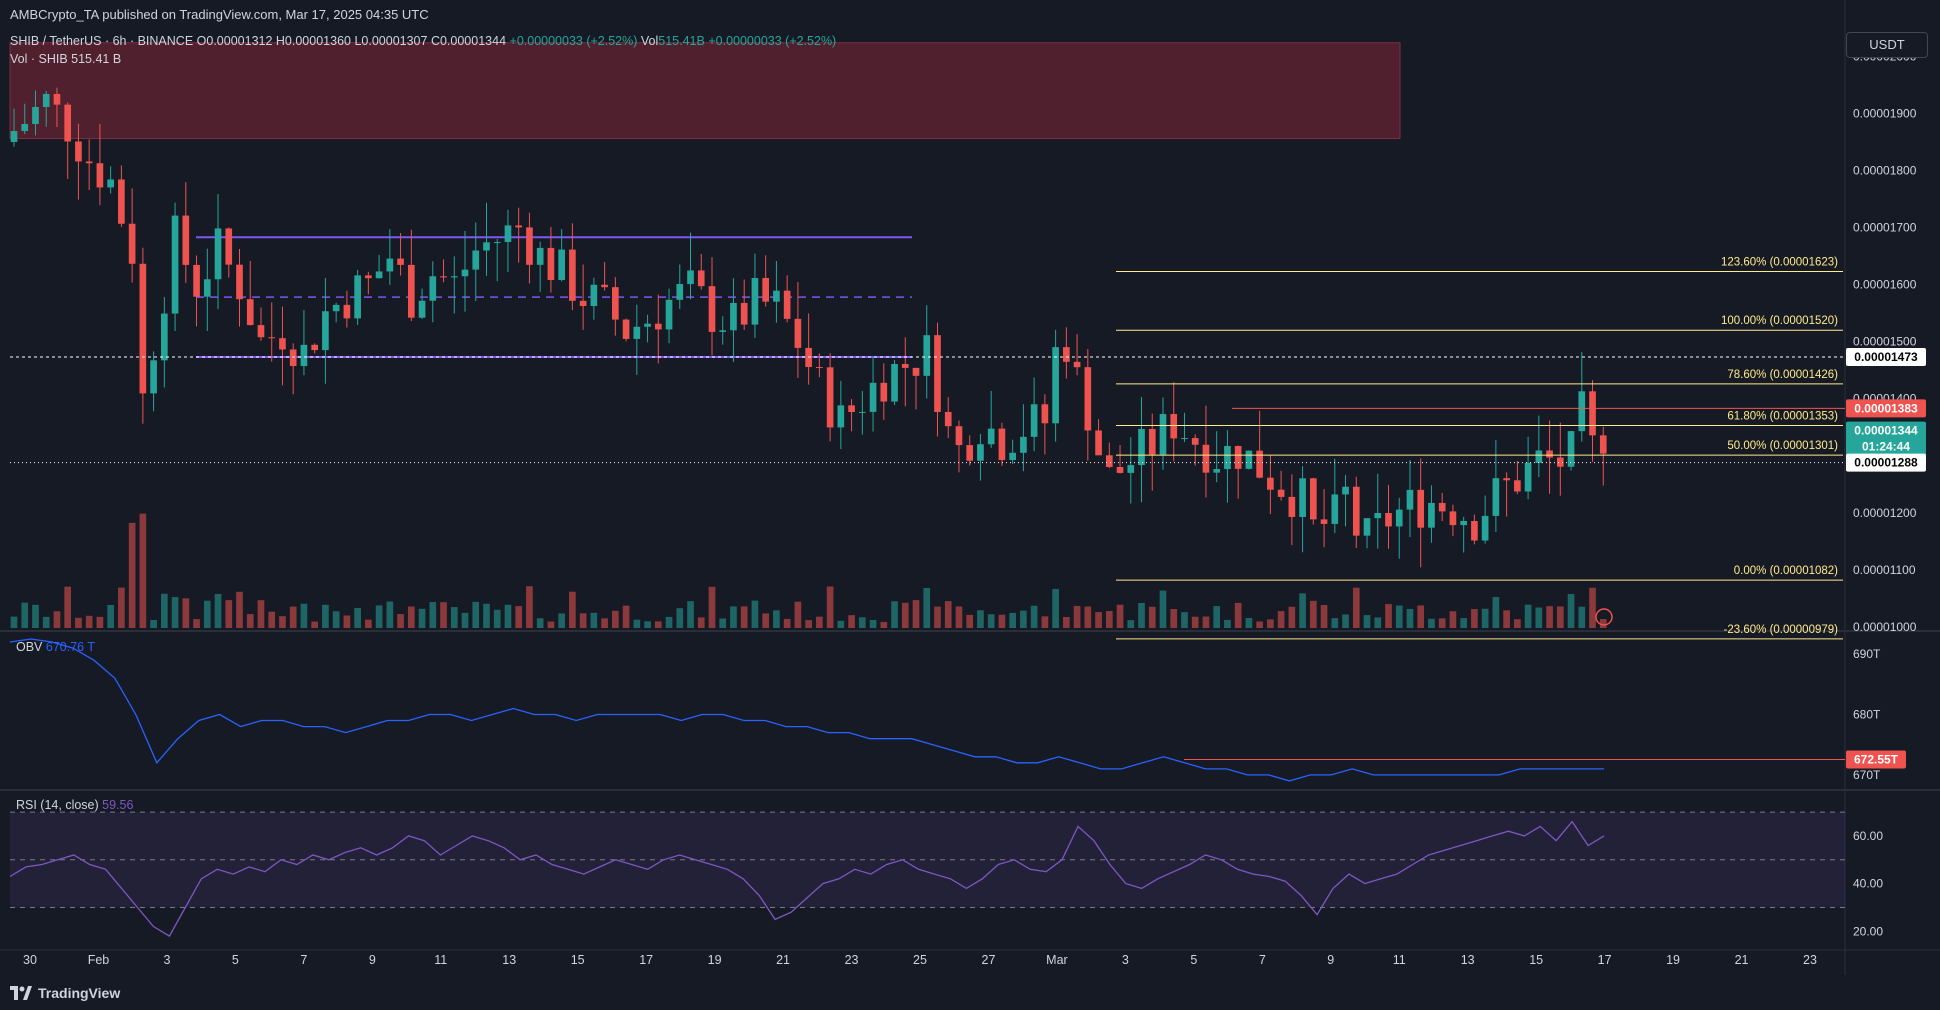  I want to click on obv-legend-label: OBV, so click(29, 647).